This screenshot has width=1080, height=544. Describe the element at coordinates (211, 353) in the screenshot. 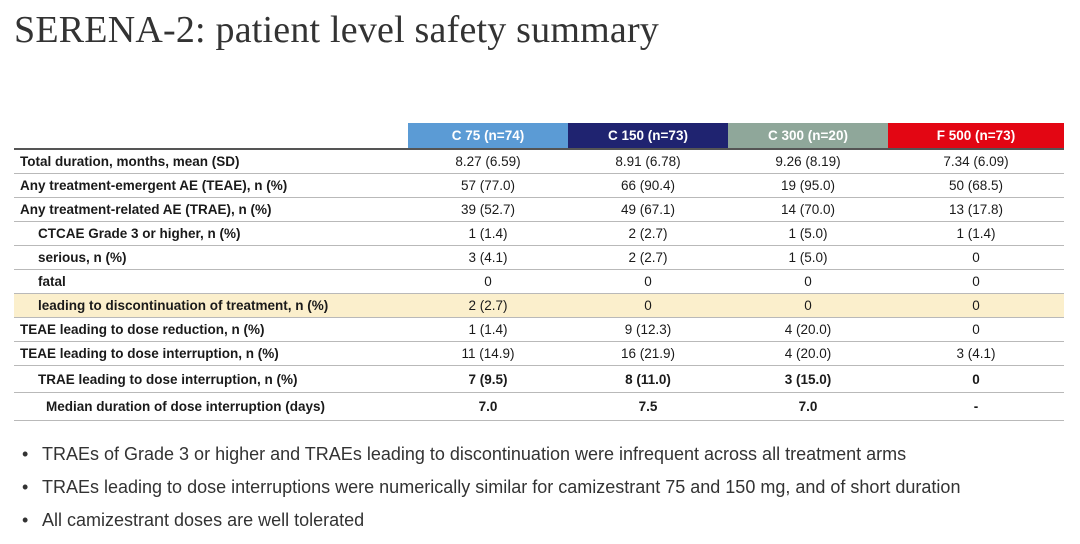

I see `row-label: TEAE leading to dose interruption, n (%)` at that location.